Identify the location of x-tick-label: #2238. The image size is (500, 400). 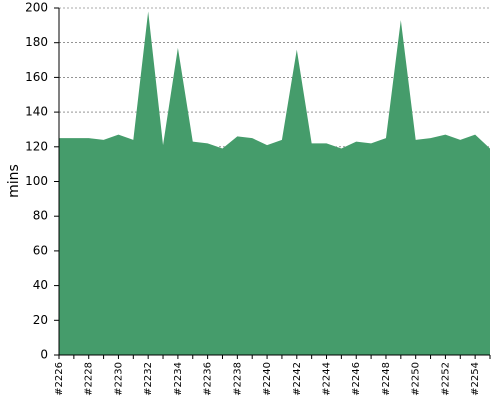
(237, 379).